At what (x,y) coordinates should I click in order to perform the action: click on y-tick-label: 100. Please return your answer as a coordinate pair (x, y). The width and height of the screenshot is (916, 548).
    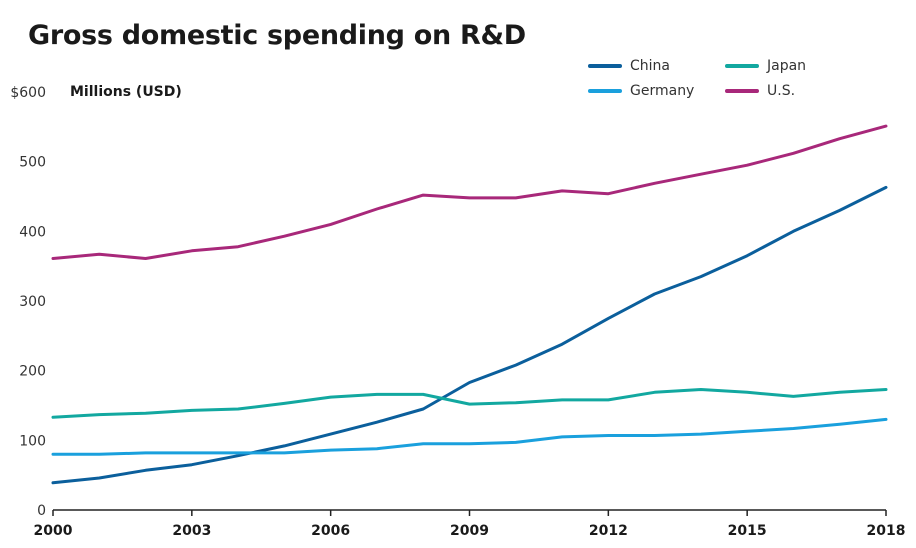
    Looking at the image, I should click on (32, 441).